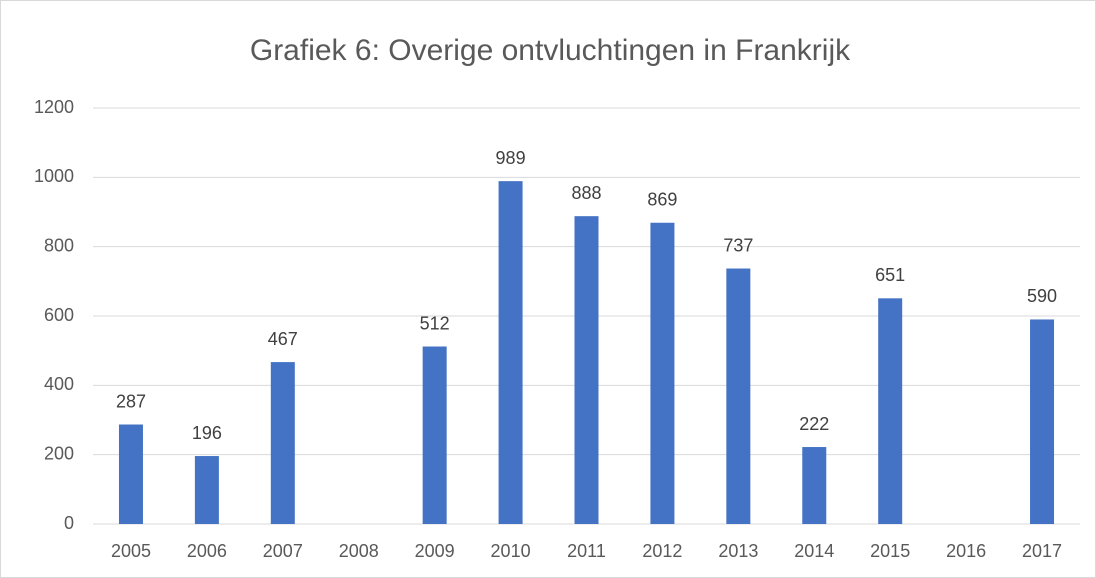 The image size is (1096, 578). What do you see at coordinates (586, 193) in the screenshot?
I see `data-label: 888` at bounding box center [586, 193].